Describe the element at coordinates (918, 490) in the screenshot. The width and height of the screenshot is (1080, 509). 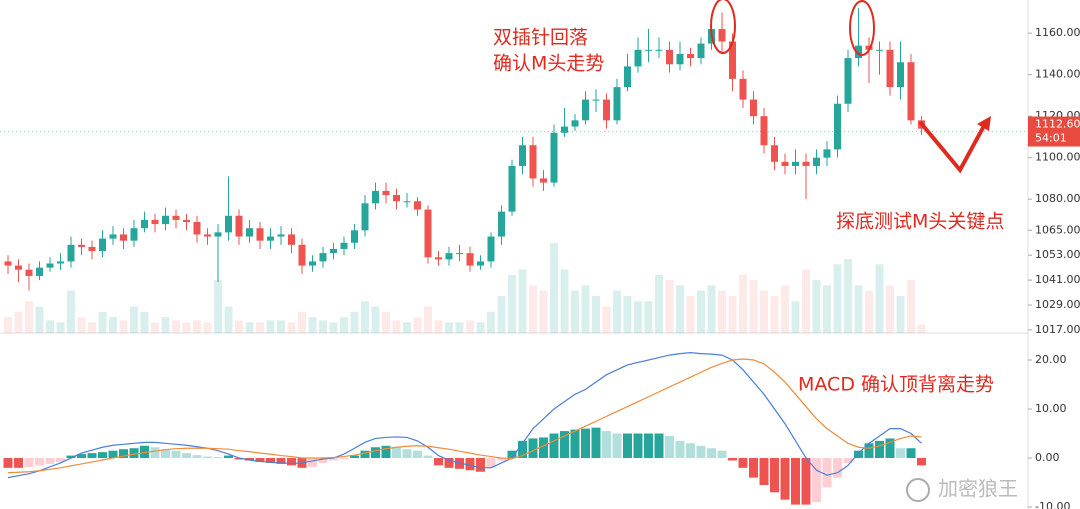
I see `watermark-icon` at that location.